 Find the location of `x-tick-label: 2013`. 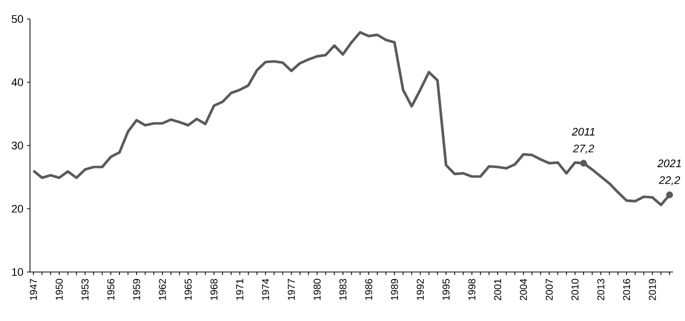

x-tick-label: 2013 is located at coordinates (600, 289).